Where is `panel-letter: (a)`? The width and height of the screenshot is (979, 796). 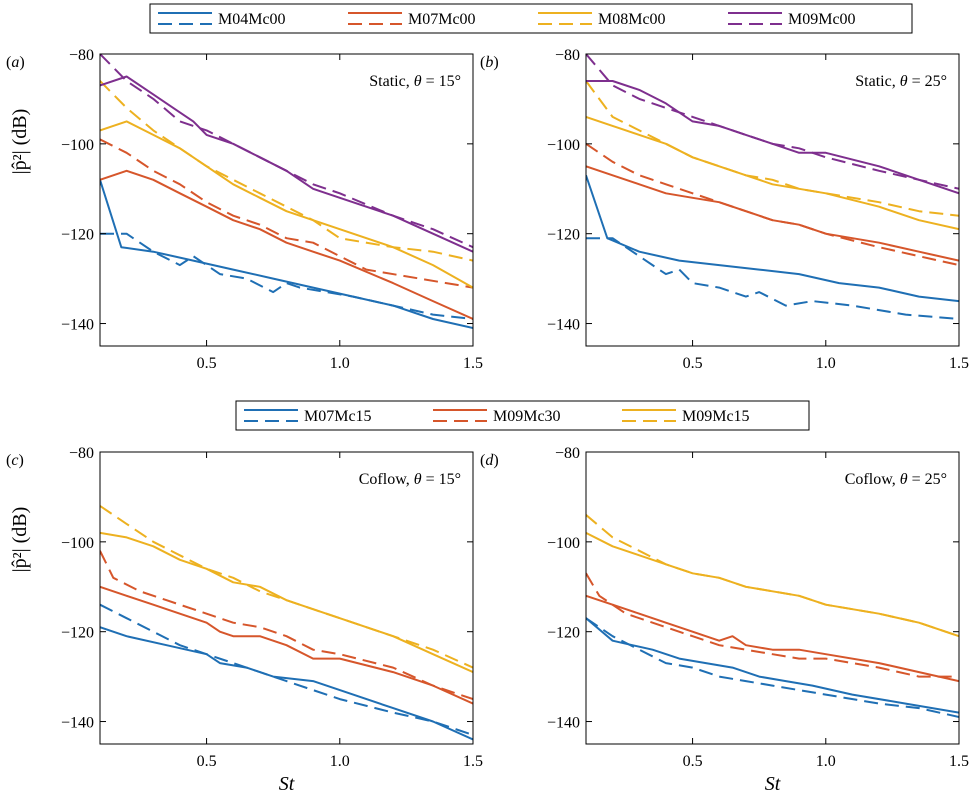
panel-letter: (a) is located at coordinates (15, 62).